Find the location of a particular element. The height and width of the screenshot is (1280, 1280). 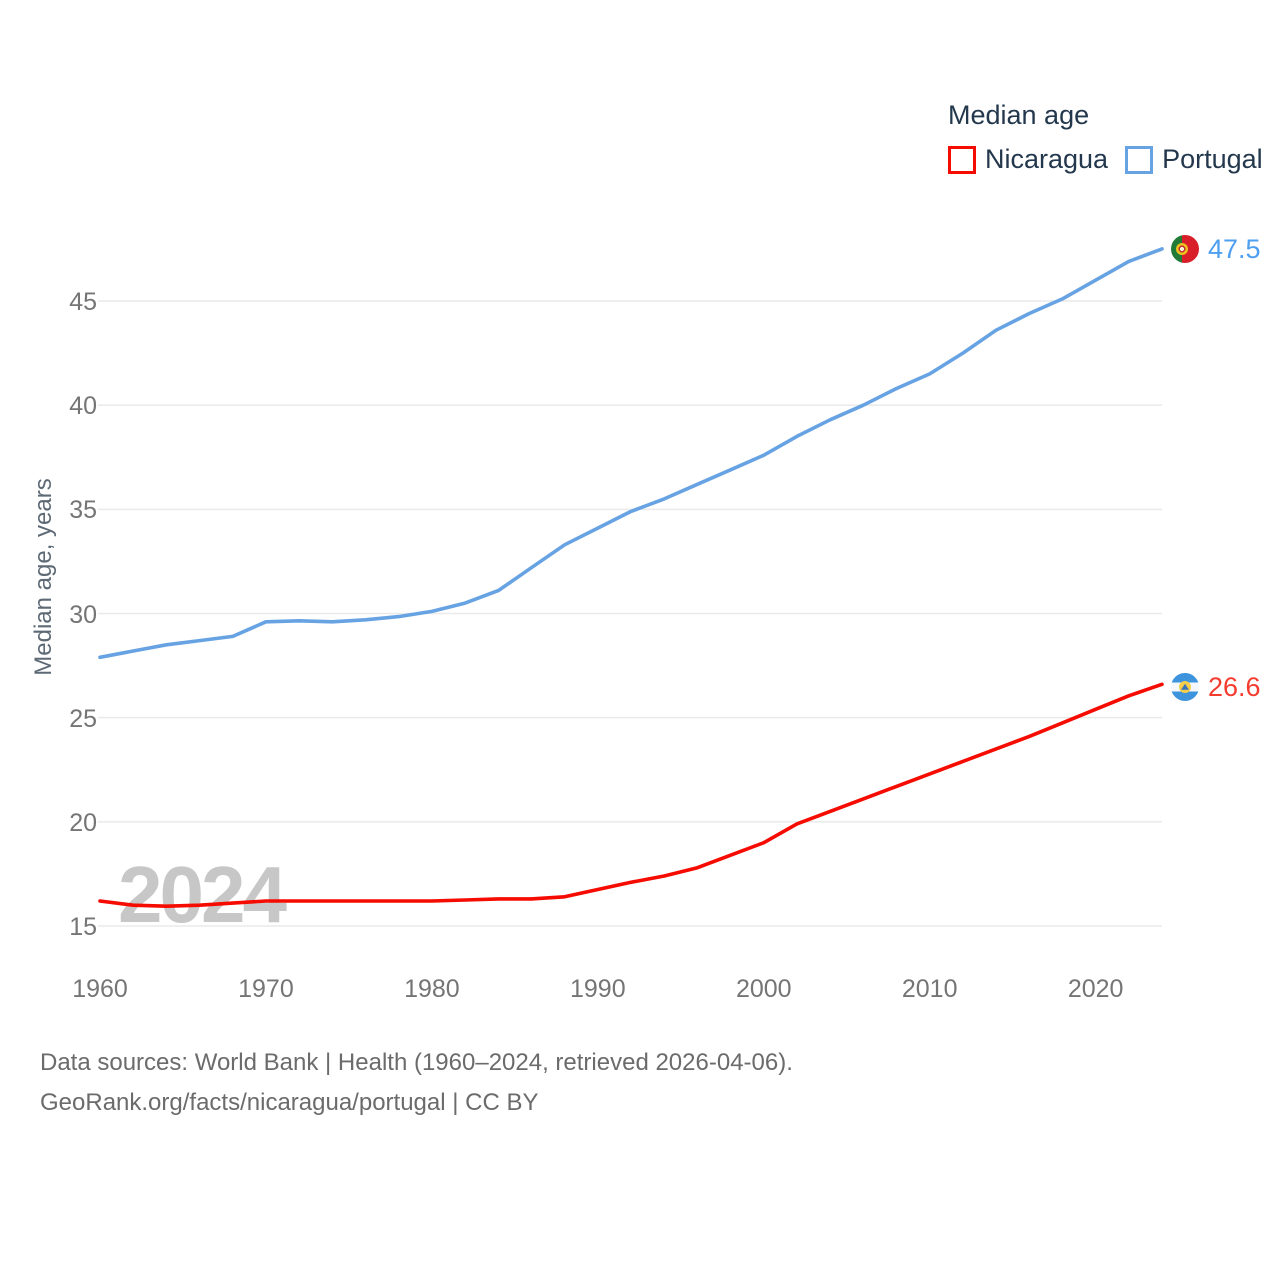

nicaragua-end-label: 26.6 is located at coordinates (1215, 687).